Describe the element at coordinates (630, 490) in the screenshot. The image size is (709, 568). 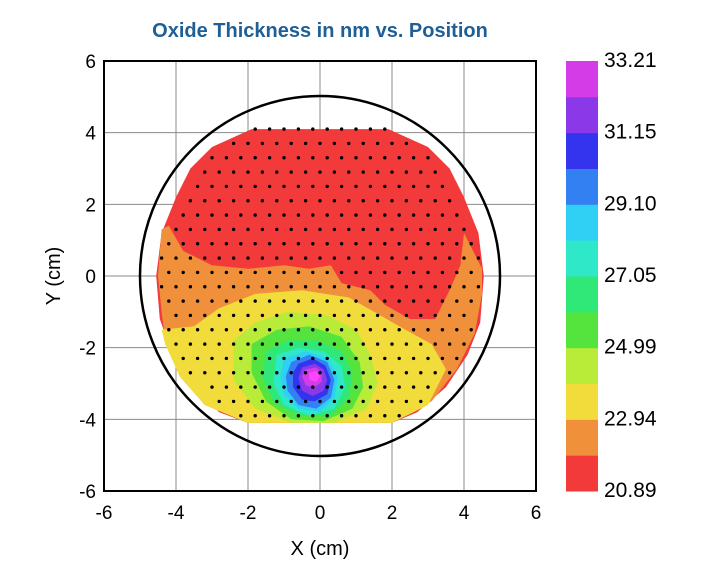
I see `colorbar-label: 20.89` at that location.